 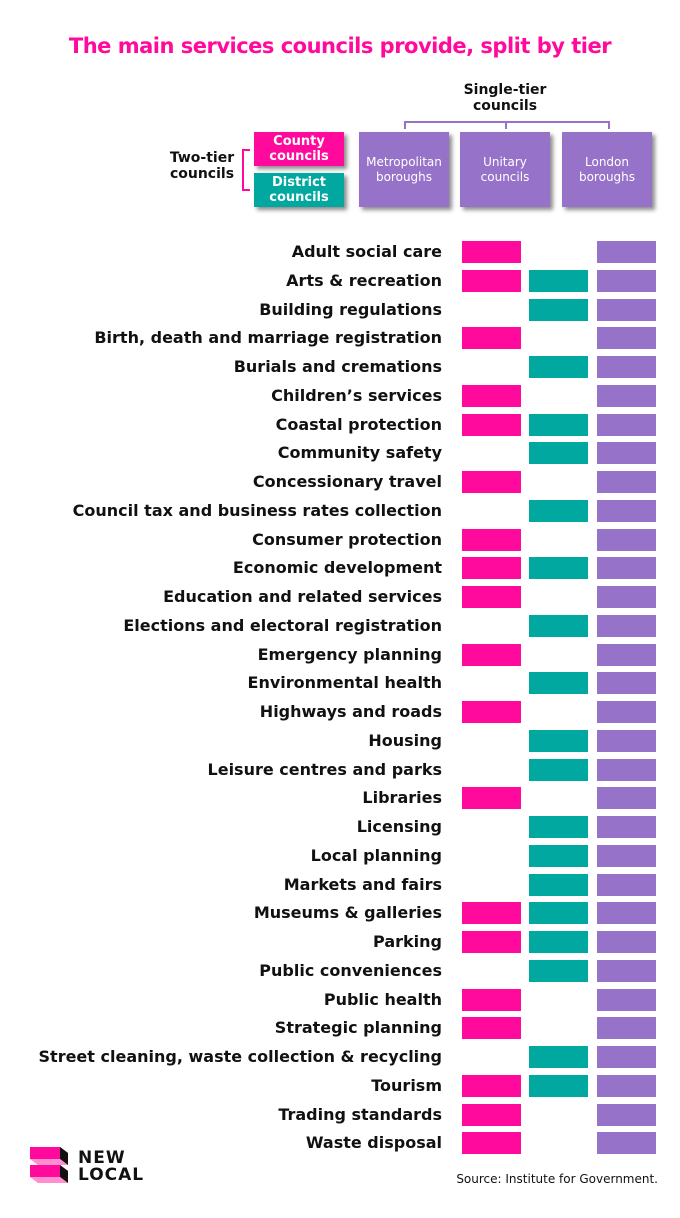 What do you see at coordinates (404, 169) in the screenshot?
I see `metropolitan-boroughs-header: Metropolitan boroughs` at bounding box center [404, 169].